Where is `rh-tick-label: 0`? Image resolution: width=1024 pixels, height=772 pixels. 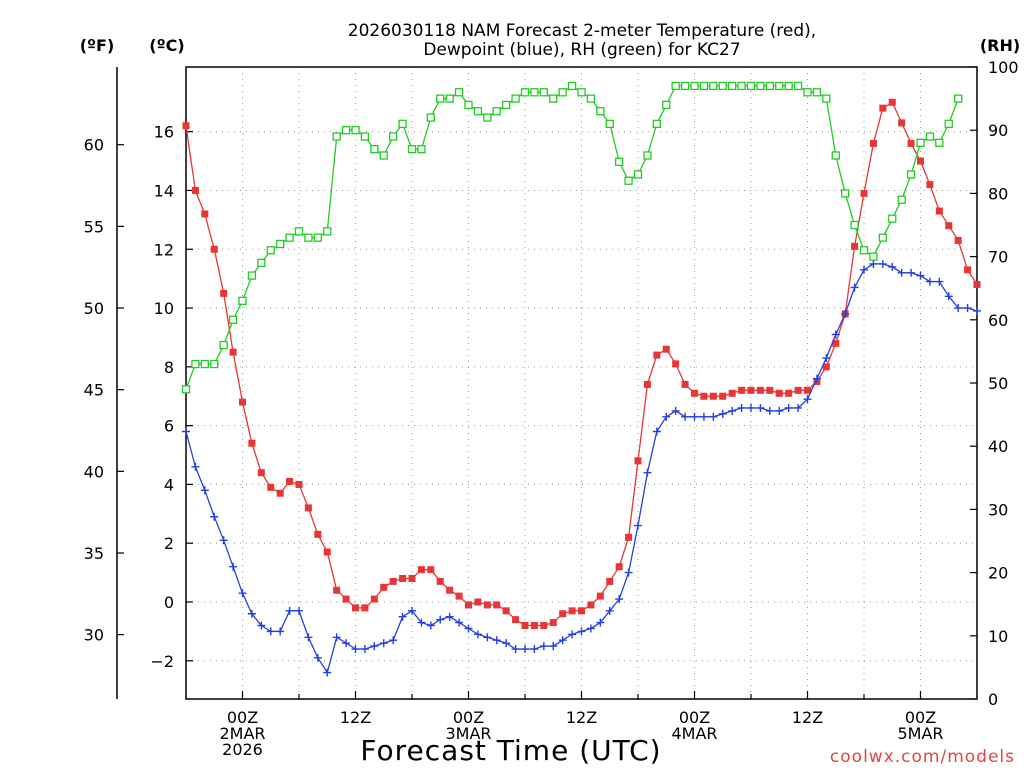 rh-tick-label: 0 is located at coordinates (993, 699).